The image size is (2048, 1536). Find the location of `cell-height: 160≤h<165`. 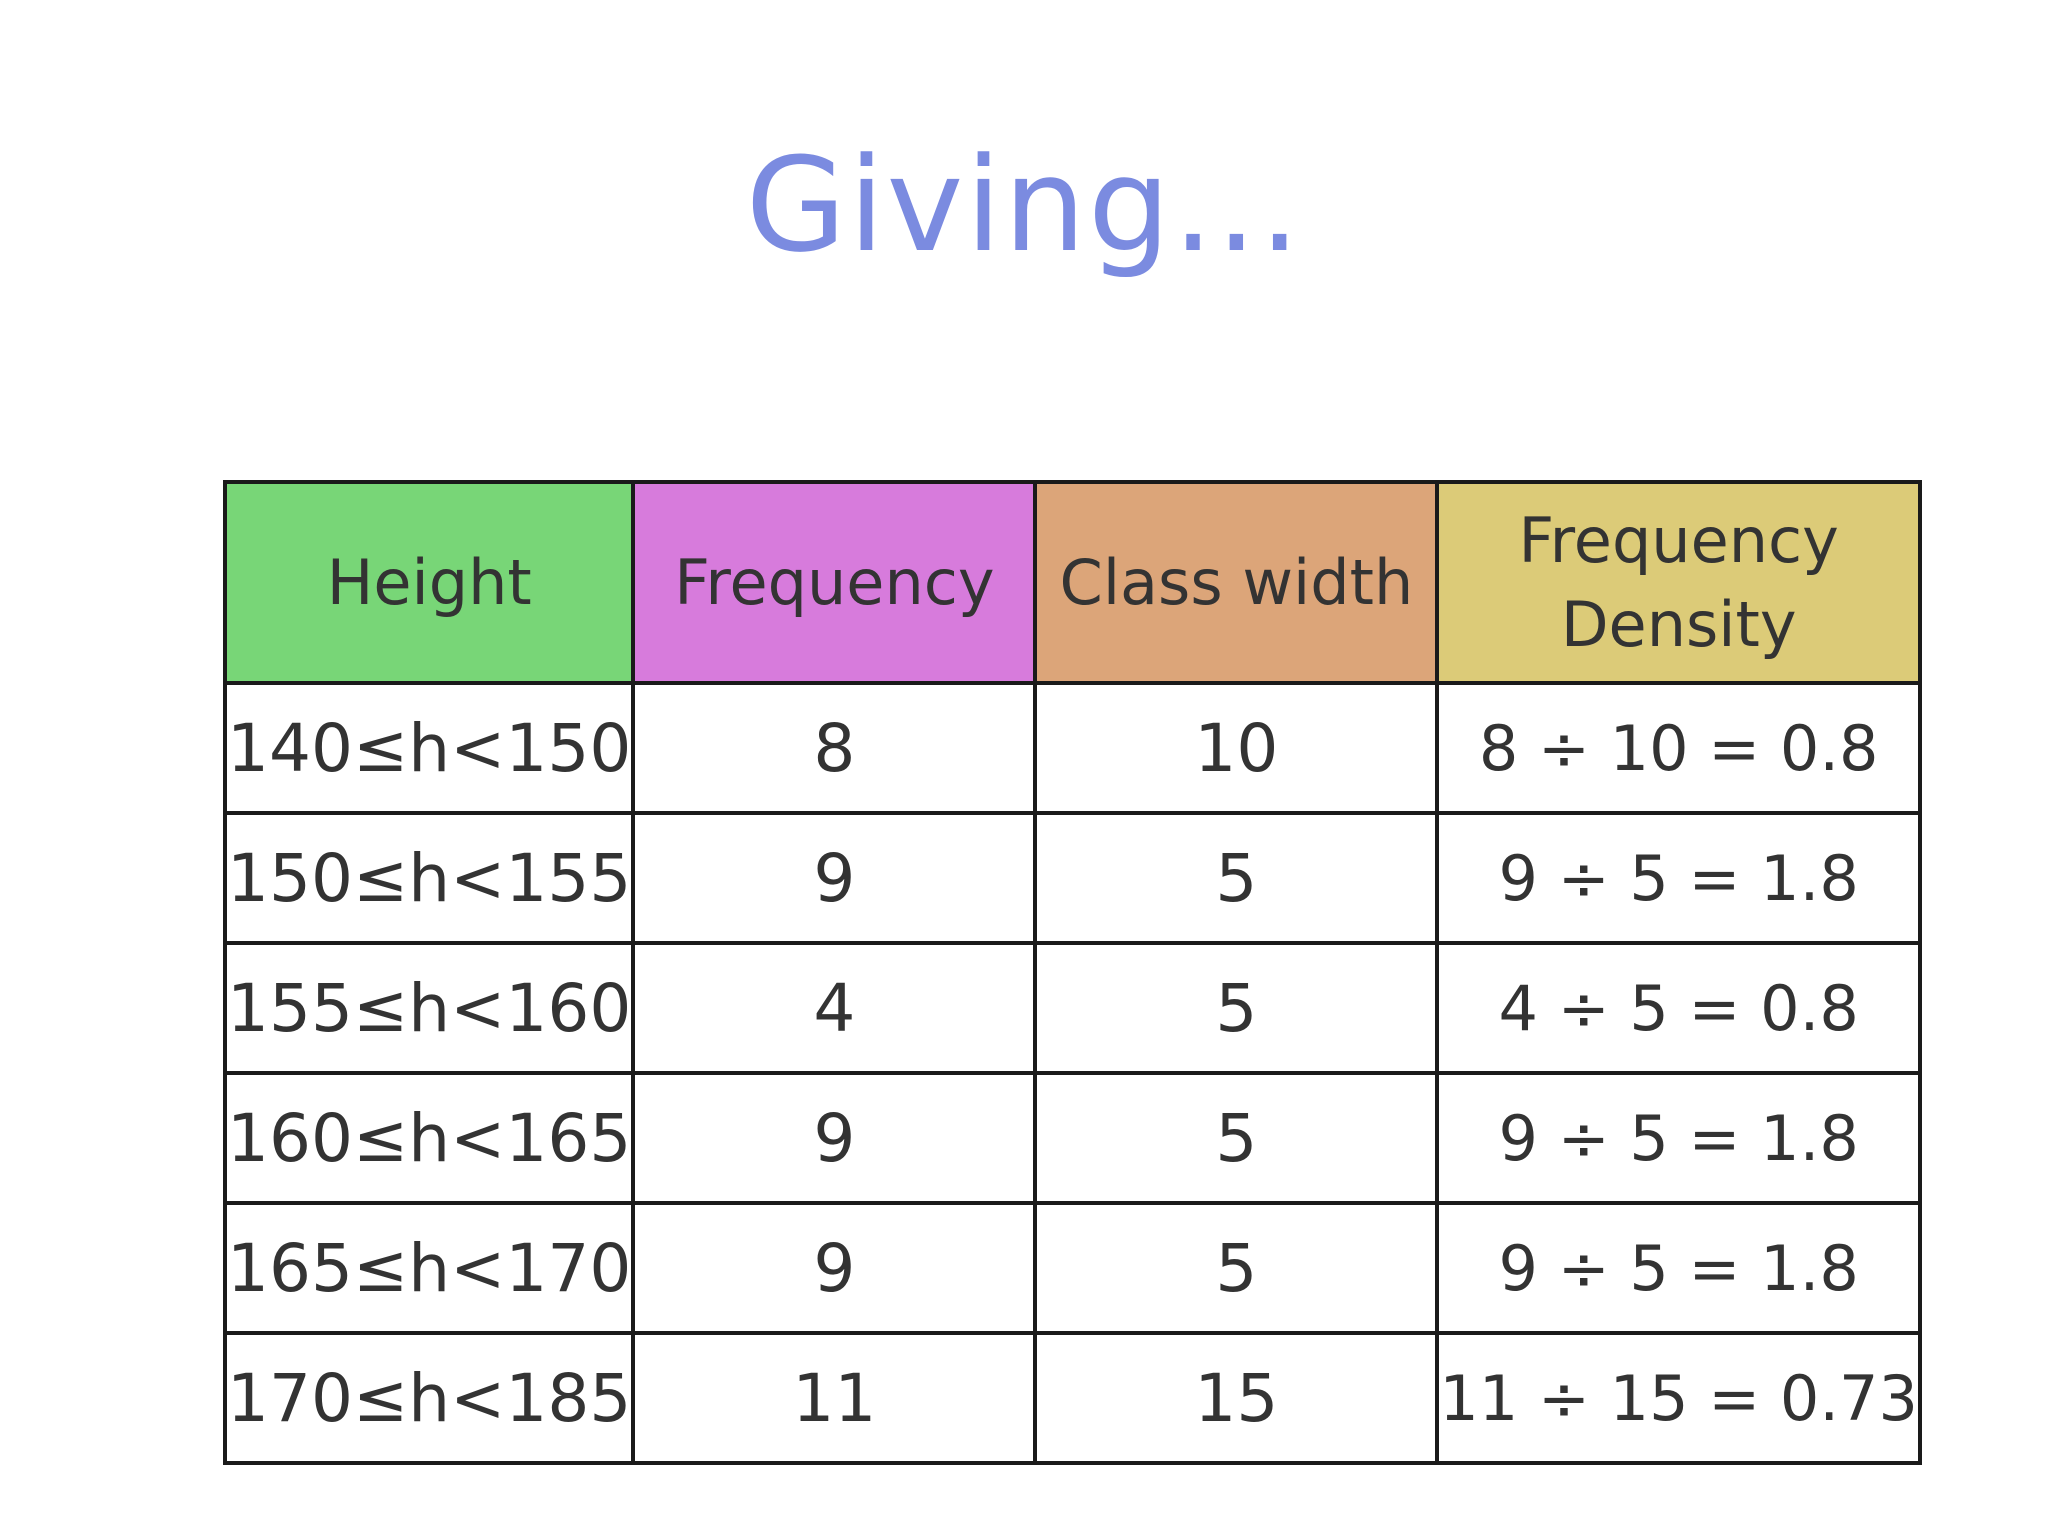

cell-height: 160≤h<165 is located at coordinates (429, 1138).